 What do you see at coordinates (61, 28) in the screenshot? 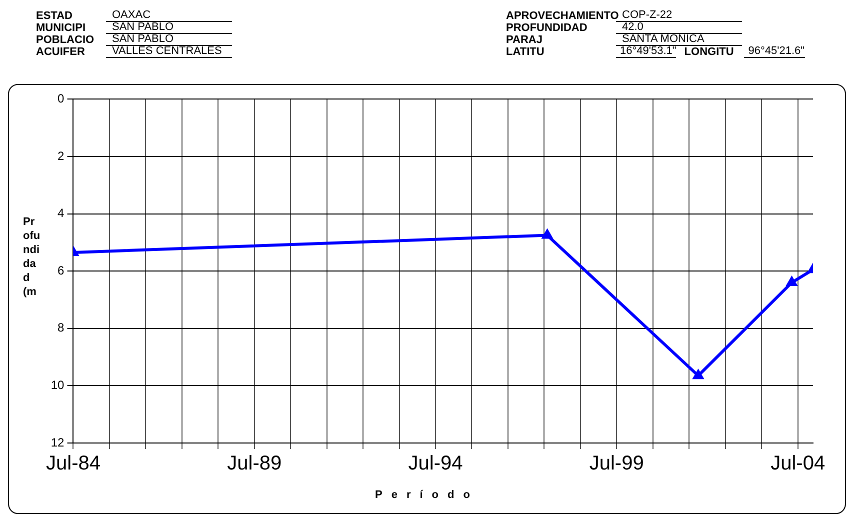
I see `text: MUNICIPI` at bounding box center [61, 28].